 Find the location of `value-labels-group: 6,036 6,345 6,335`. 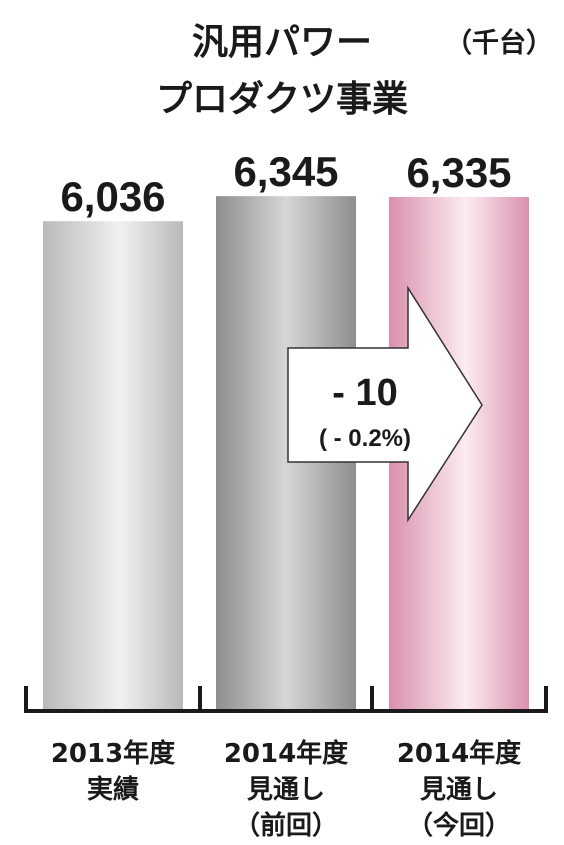

value-labels-group: 6,036 6,345 6,335 is located at coordinates (285, 184).